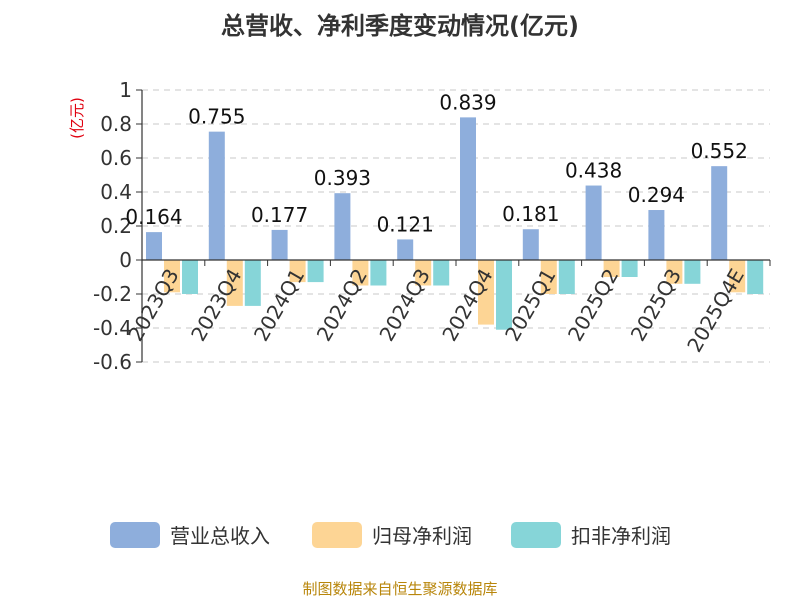 The width and height of the screenshot is (800, 600). Describe the element at coordinates (125, 90) in the screenshot. I see `y-tick-label: 1` at that location.